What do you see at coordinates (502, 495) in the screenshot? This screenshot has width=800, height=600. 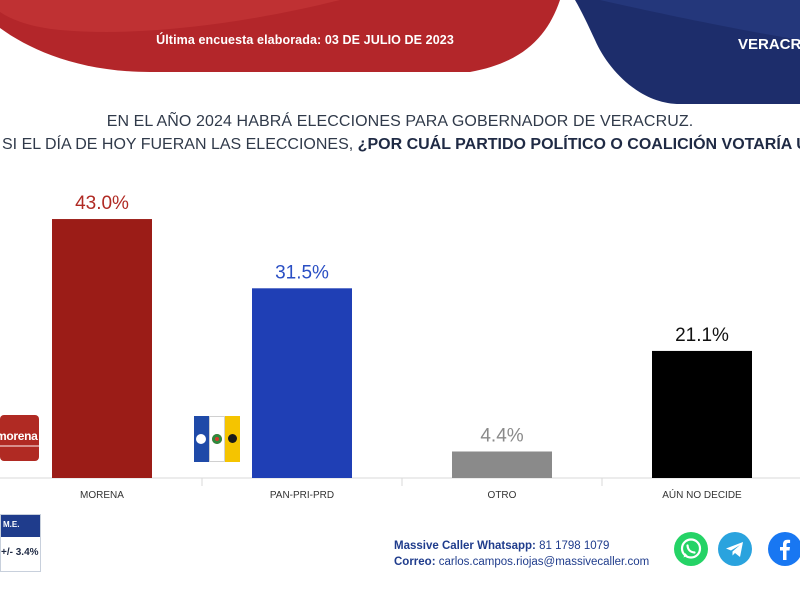 I see `category-label-otro: OTRO` at bounding box center [502, 495].